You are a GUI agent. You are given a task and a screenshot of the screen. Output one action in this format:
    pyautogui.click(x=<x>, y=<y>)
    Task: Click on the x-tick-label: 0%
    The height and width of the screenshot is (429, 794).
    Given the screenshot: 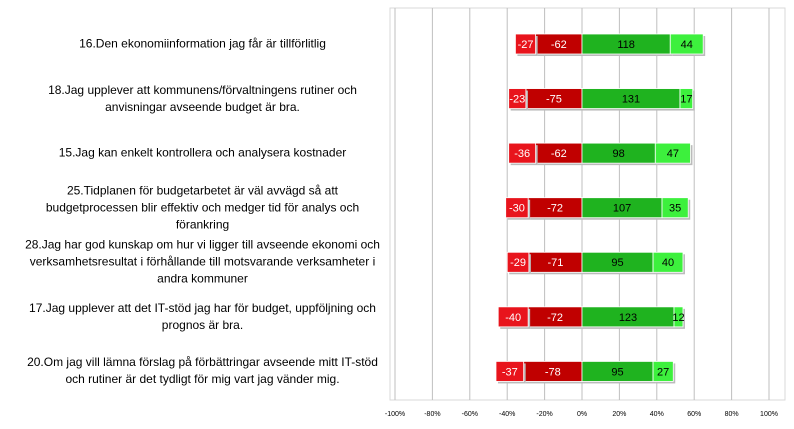 What is the action you would take?
    pyautogui.click(x=582, y=414)
    